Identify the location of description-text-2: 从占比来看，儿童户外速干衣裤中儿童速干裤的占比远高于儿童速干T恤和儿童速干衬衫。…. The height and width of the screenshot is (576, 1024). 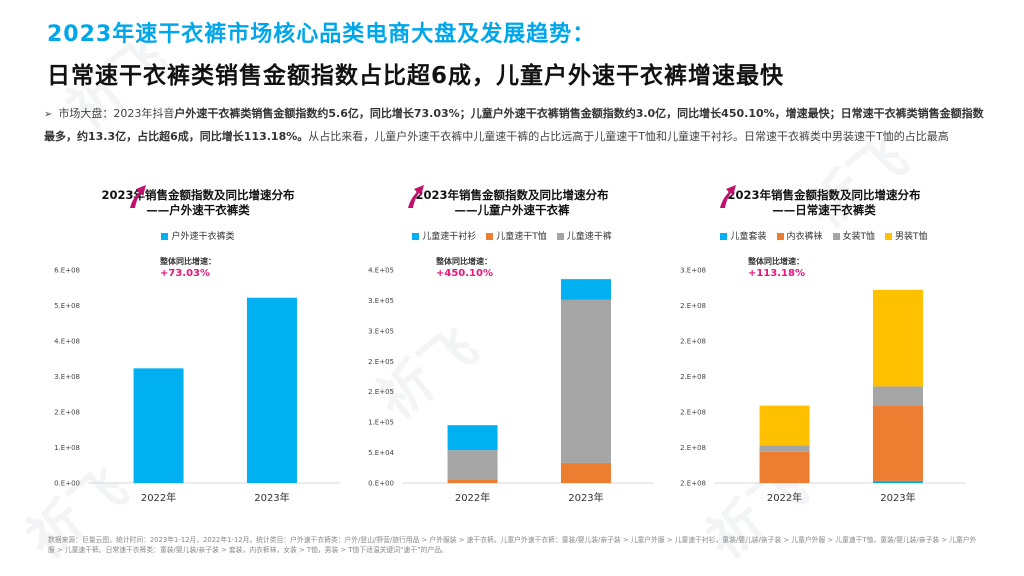
(628, 136).